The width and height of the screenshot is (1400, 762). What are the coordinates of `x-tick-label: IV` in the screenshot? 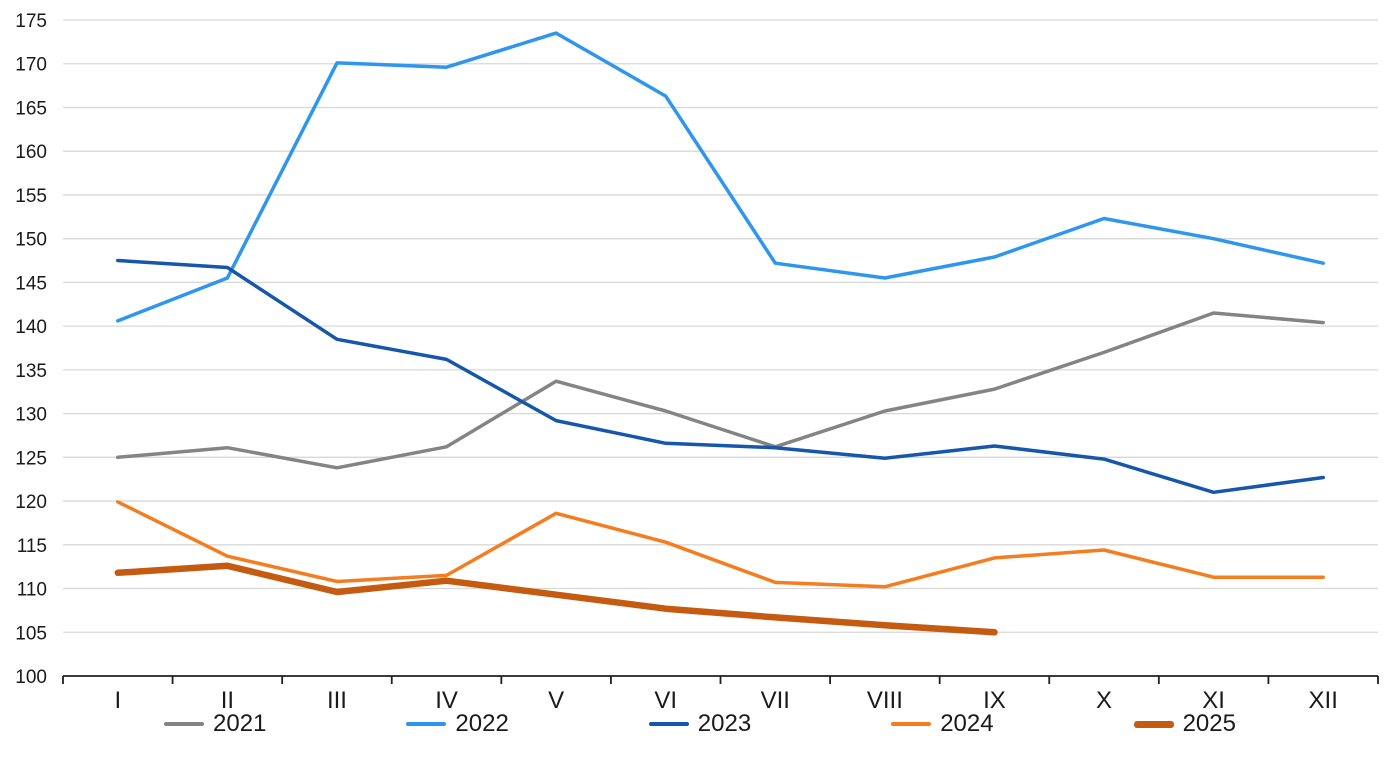 It's located at (446, 700).